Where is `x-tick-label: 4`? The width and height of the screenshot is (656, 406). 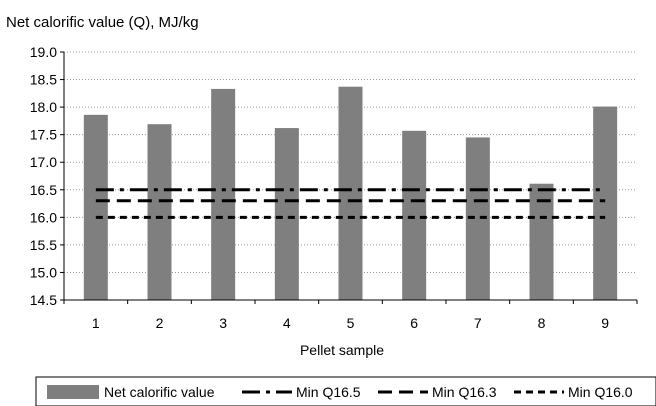
x-tick-label: 4 is located at coordinates (287, 323).